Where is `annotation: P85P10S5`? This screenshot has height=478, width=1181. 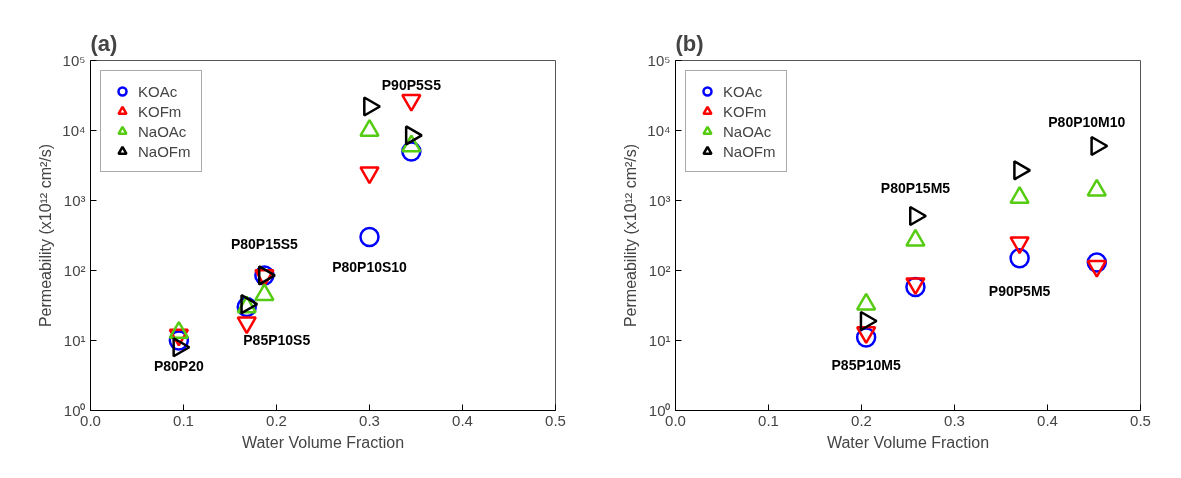 annotation: P85P10S5 is located at coordinates (277, 340).